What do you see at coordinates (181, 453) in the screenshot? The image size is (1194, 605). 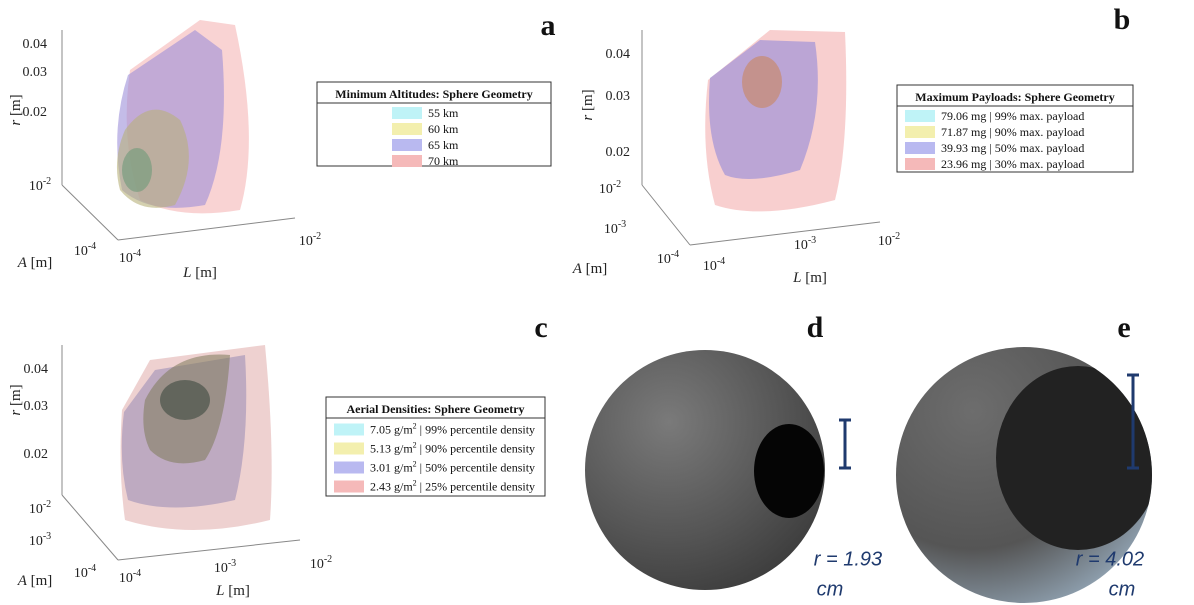 I see `surface-plot-c` at bounding box center [181, 453].